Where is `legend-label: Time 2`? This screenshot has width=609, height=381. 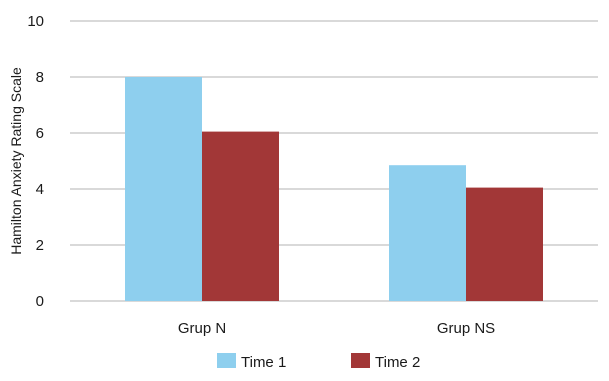
legend-label: Time 2 is located at coordinates (397, 362).